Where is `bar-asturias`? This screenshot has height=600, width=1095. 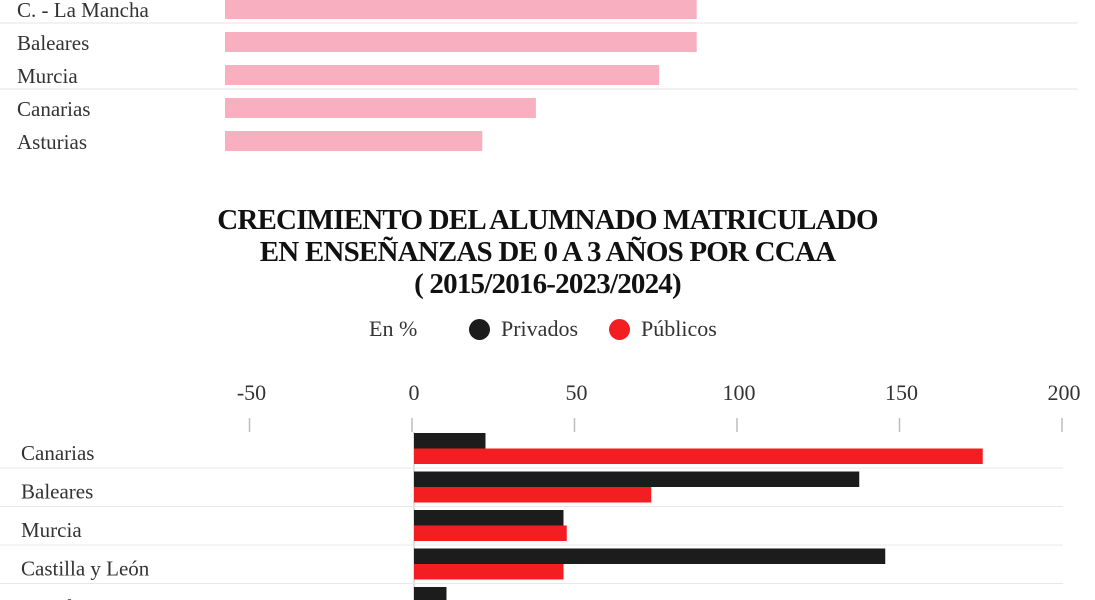
bar-asturias is located at coordinates (354, 141).